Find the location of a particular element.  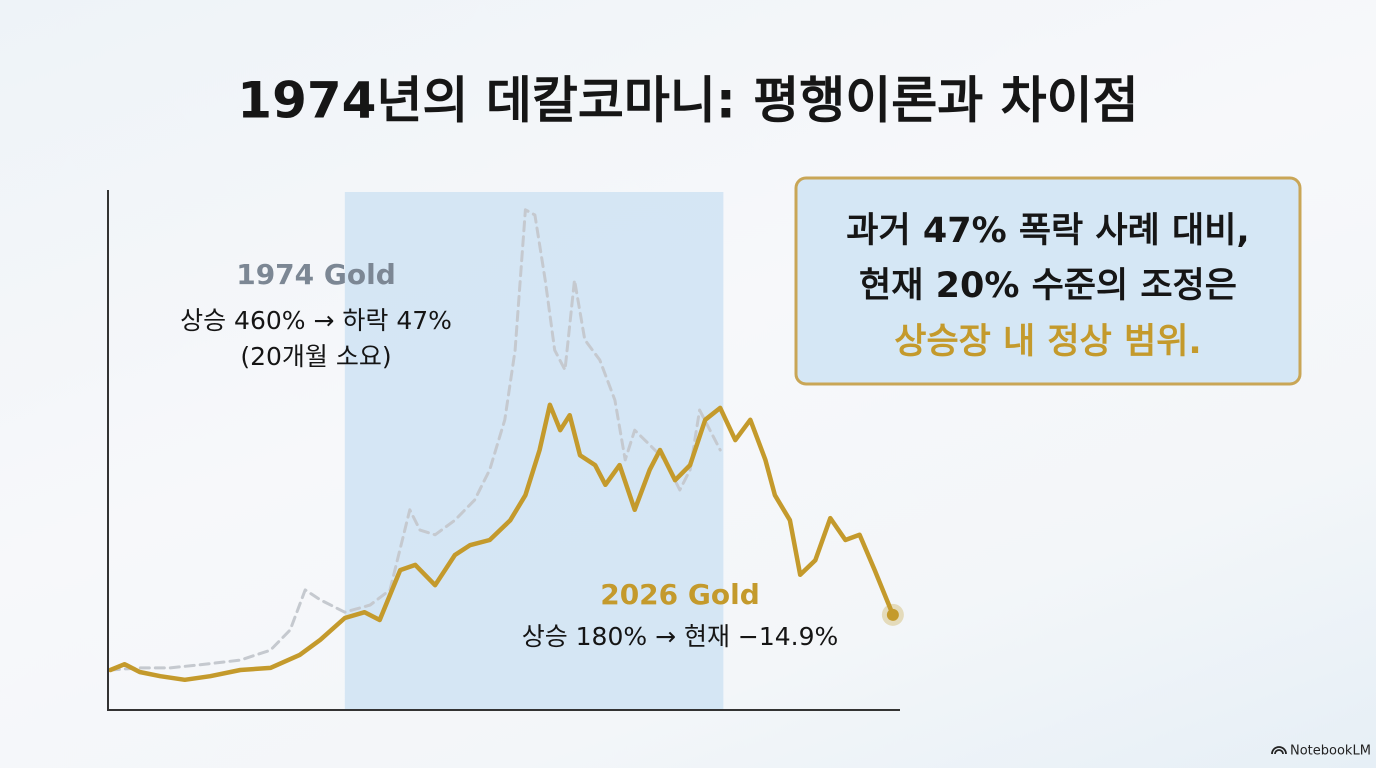

annotation-text: 상승 180% → 현재 −14.9% is located at coordinates (680, 636).